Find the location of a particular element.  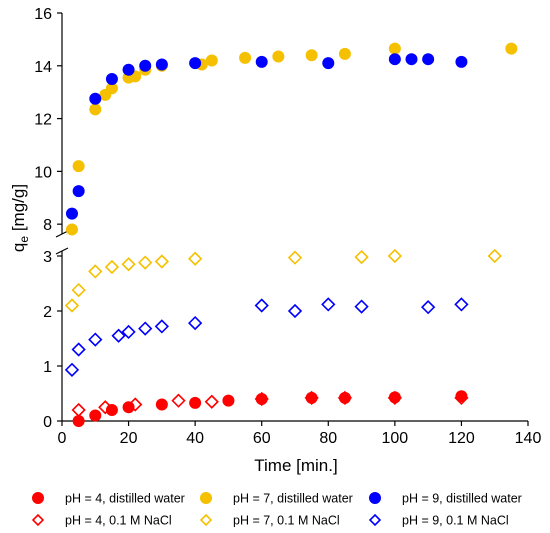

x-axis-title: Time [min.] is located at coordinates (295, 465).